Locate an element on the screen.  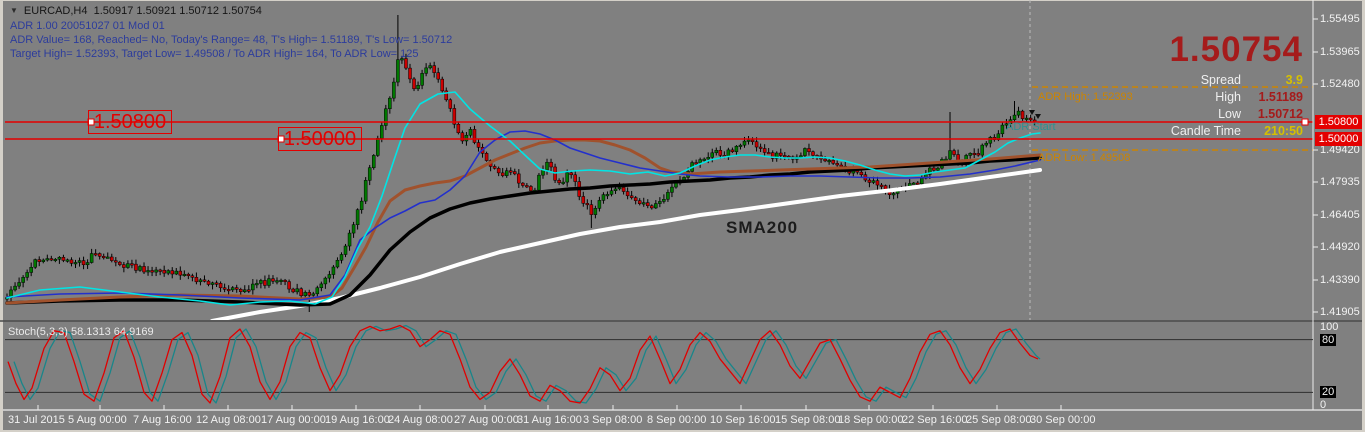
stat-value: 210:50 is located at coordinates (1283, 131).